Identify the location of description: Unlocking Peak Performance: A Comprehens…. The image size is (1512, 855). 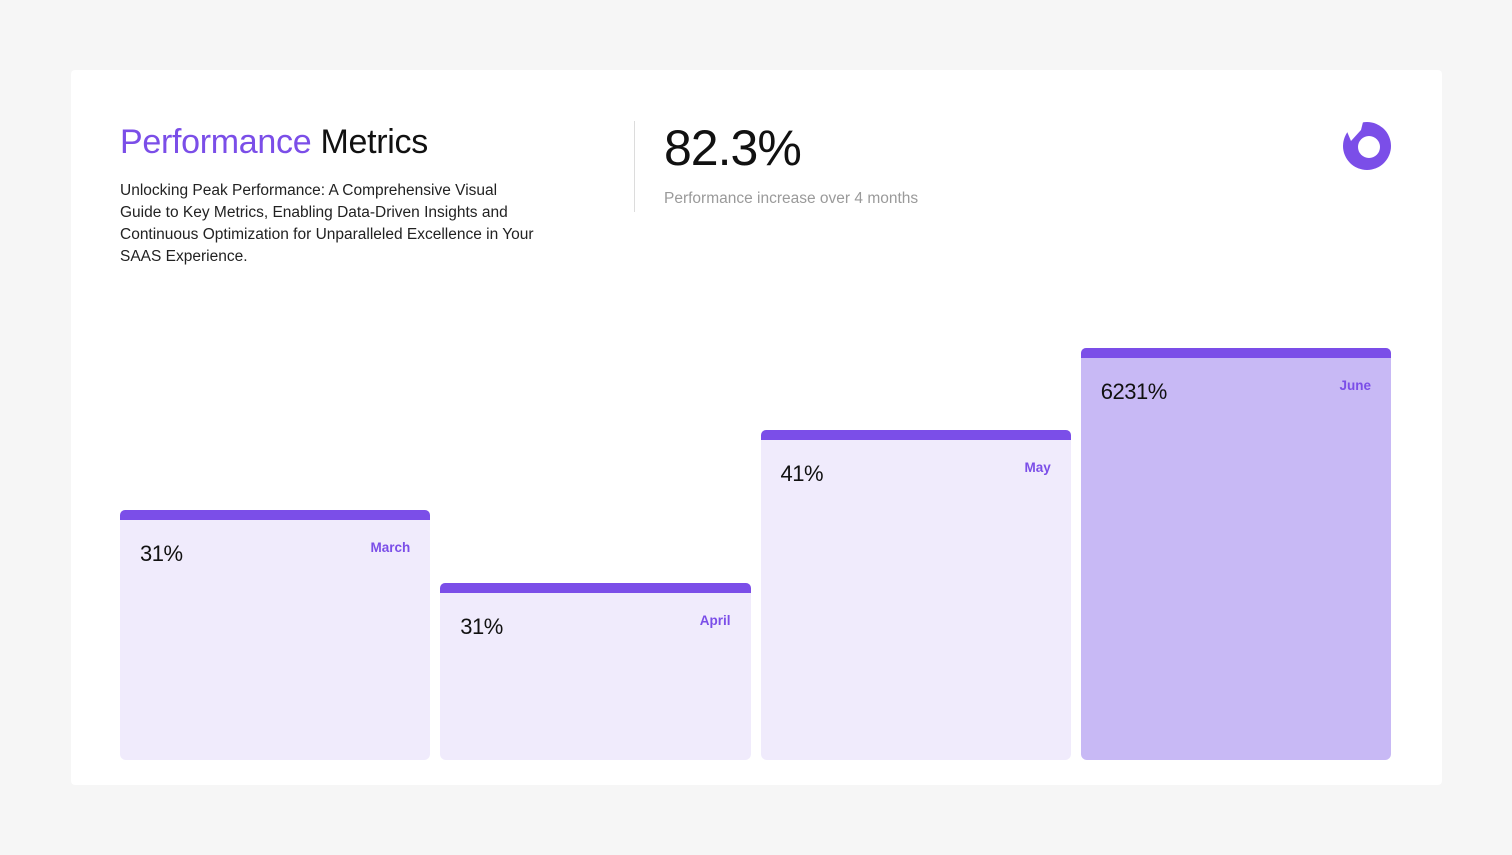
(327, 223).